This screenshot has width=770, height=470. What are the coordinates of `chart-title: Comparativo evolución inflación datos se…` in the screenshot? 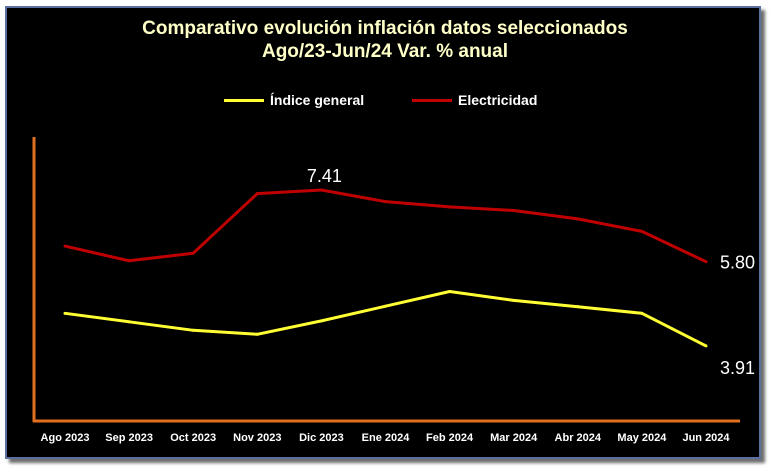 It's located at (385, 40).